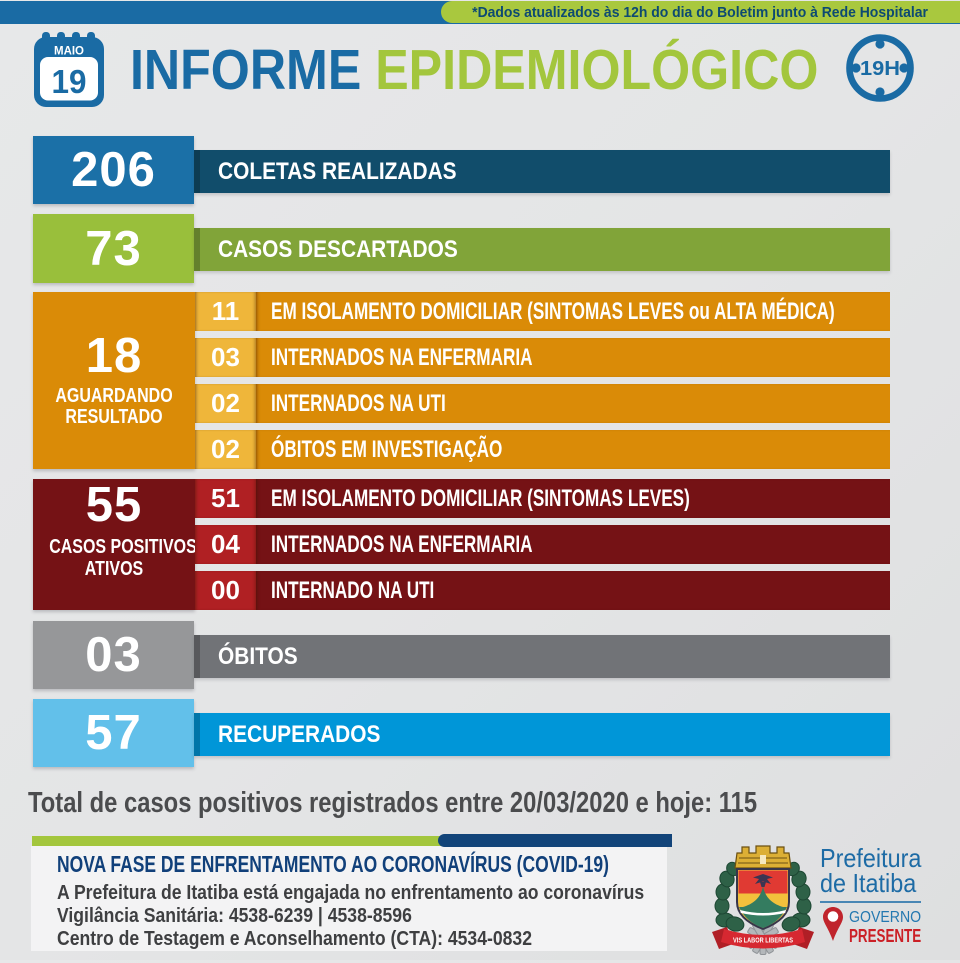 The width and height of the screenshot is (960, 963). What do you see at coordinates (69, 51) in the screenshot?
I see `svg-text: MAIO` at bounding box center [69, 51].